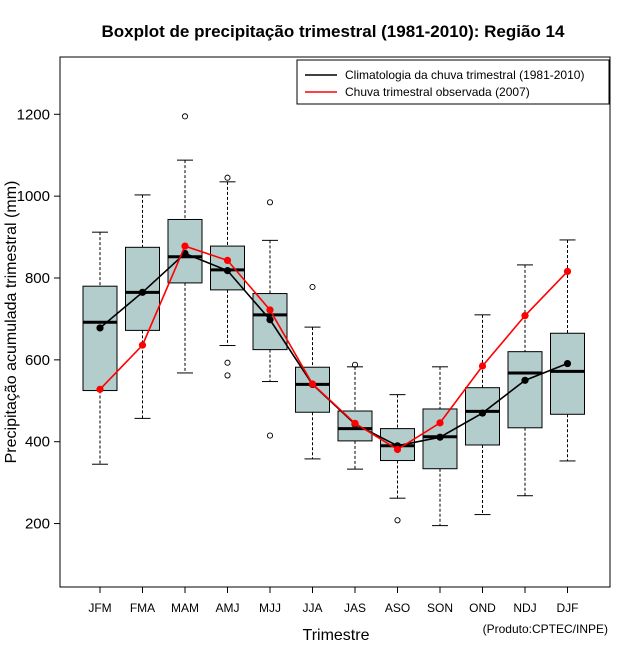 The image size is (640, 660). I want to click on y-tick-label: 400, so click(37, 442).